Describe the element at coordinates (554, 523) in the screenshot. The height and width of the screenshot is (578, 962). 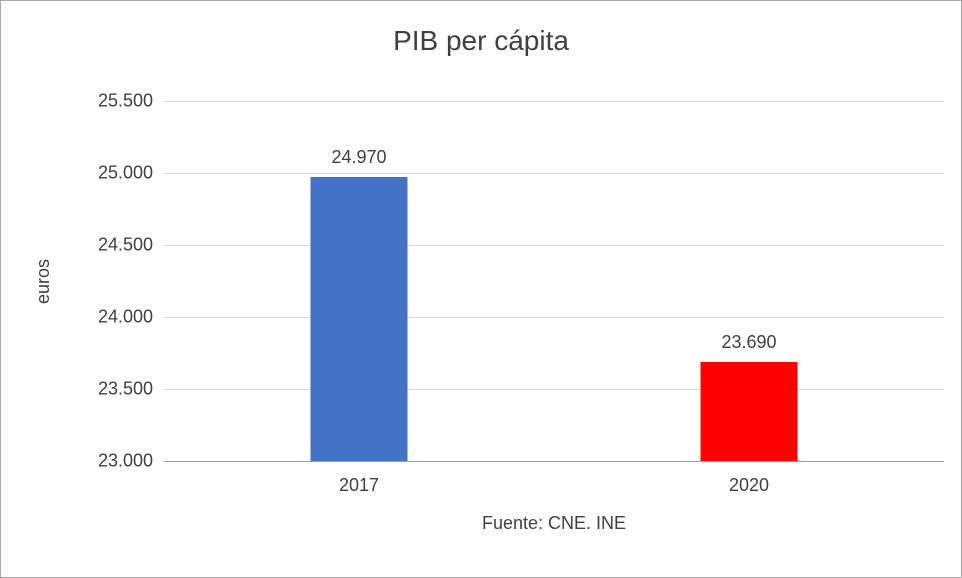
I see `source-note: Fuente: CNE. INE` at that location.